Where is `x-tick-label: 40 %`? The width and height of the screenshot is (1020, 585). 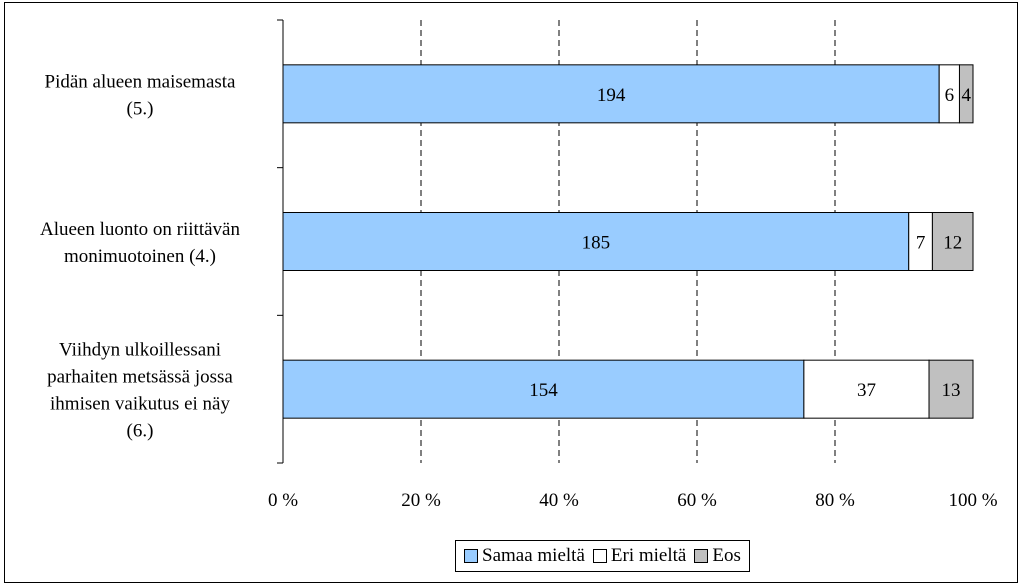
x-tick-label: 40 % is located at coordinates (559, 500).